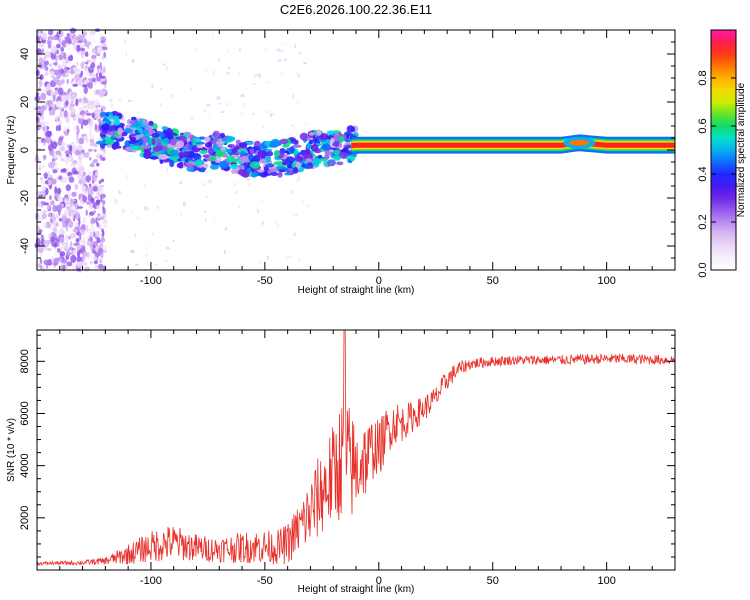 Image resolution: width=750 pixels, height=600 pixels. What do you see at coordinates (265, 281) in the screenshot?
I see `spec-xtick-label: -50` at bounding box center [265, 281].